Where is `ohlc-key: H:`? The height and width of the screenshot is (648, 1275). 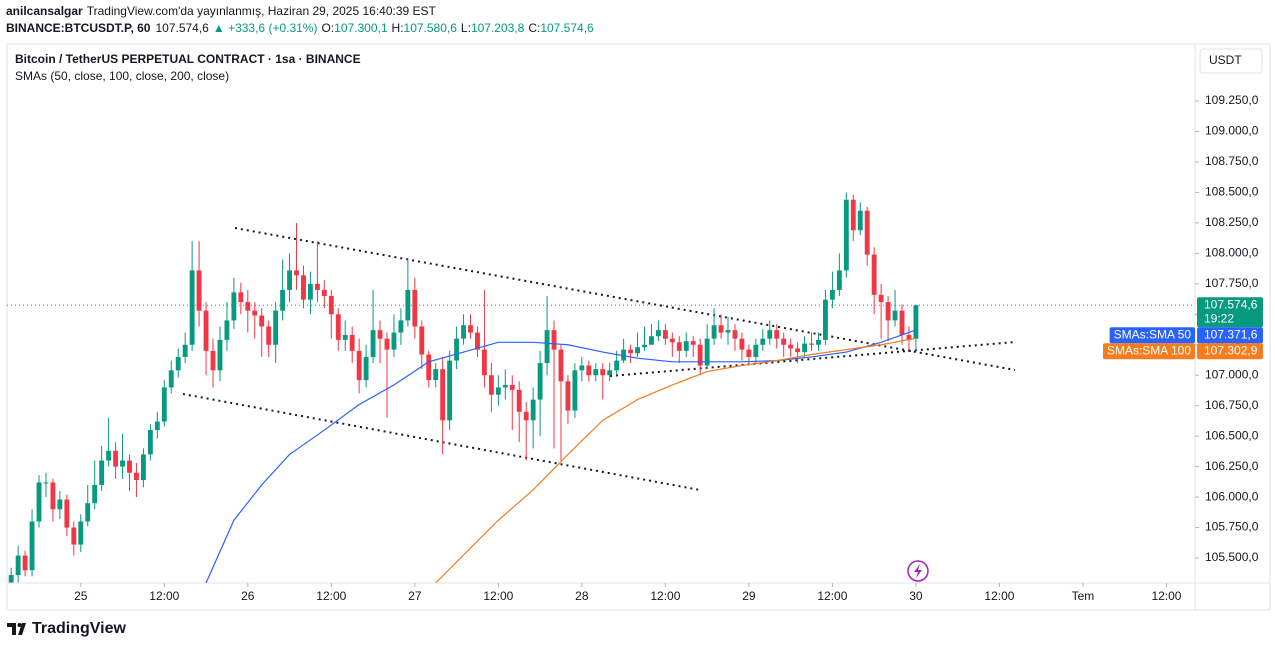 ohlc-key: H: is located at coordinates (398, 28).